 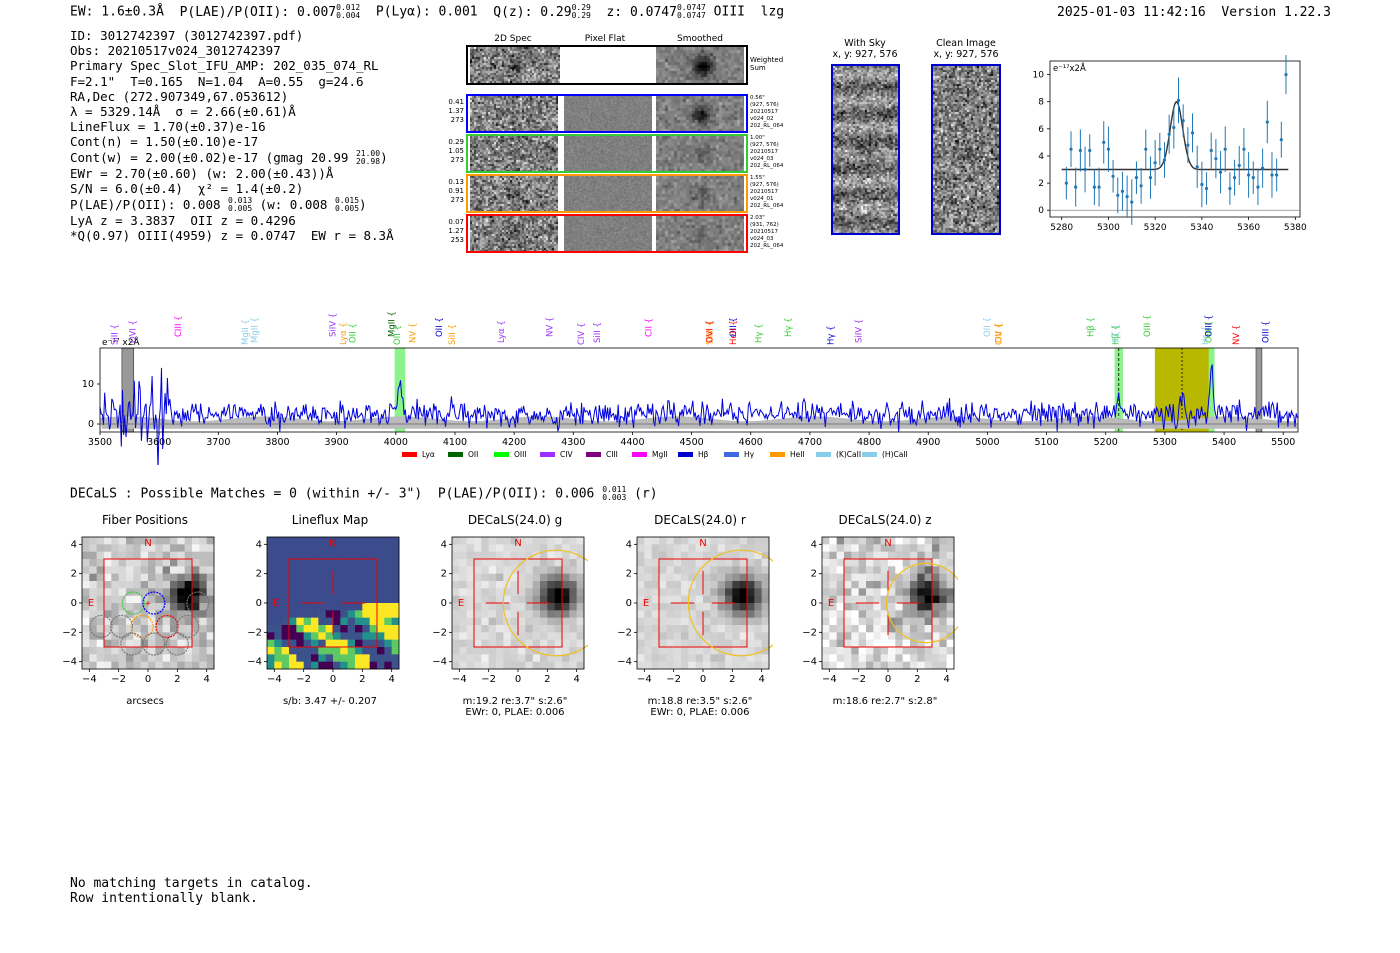 I want to click on cutout-x-tick-label: 4, so click(x=576, y=679).